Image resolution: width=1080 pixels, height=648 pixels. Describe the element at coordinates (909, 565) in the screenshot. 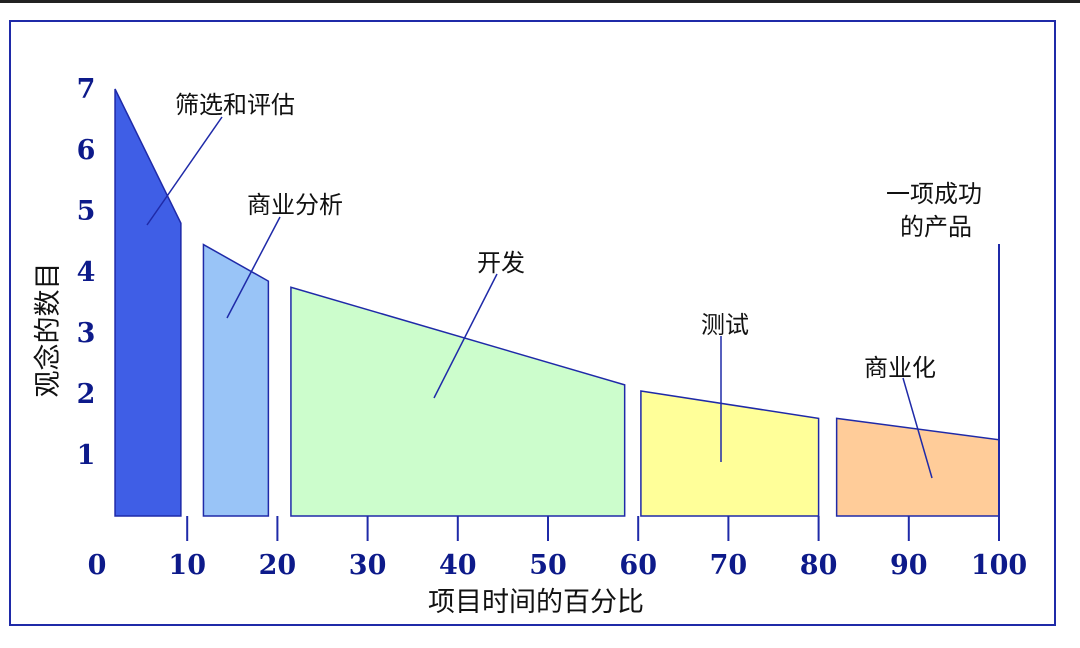

I see `x-tick-label-90: 90` at that location.